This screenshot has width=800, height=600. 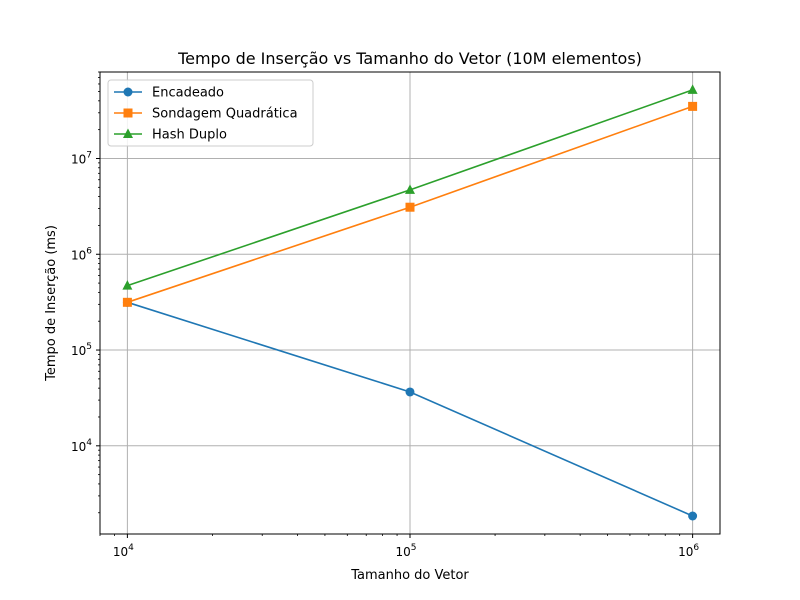 I want to click on legend-item: Sondagem Quadrática, so click(x=206, y=114).